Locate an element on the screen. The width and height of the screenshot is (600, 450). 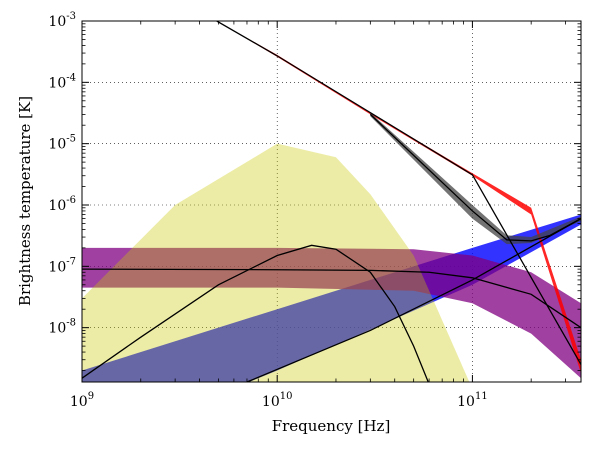
y-tick-label-exponent: -8 is located at coordinates (71, 323).